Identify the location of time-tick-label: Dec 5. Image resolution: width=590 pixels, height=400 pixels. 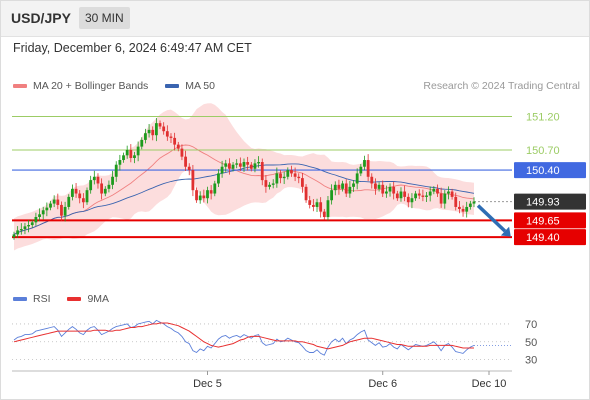
(207, 384).